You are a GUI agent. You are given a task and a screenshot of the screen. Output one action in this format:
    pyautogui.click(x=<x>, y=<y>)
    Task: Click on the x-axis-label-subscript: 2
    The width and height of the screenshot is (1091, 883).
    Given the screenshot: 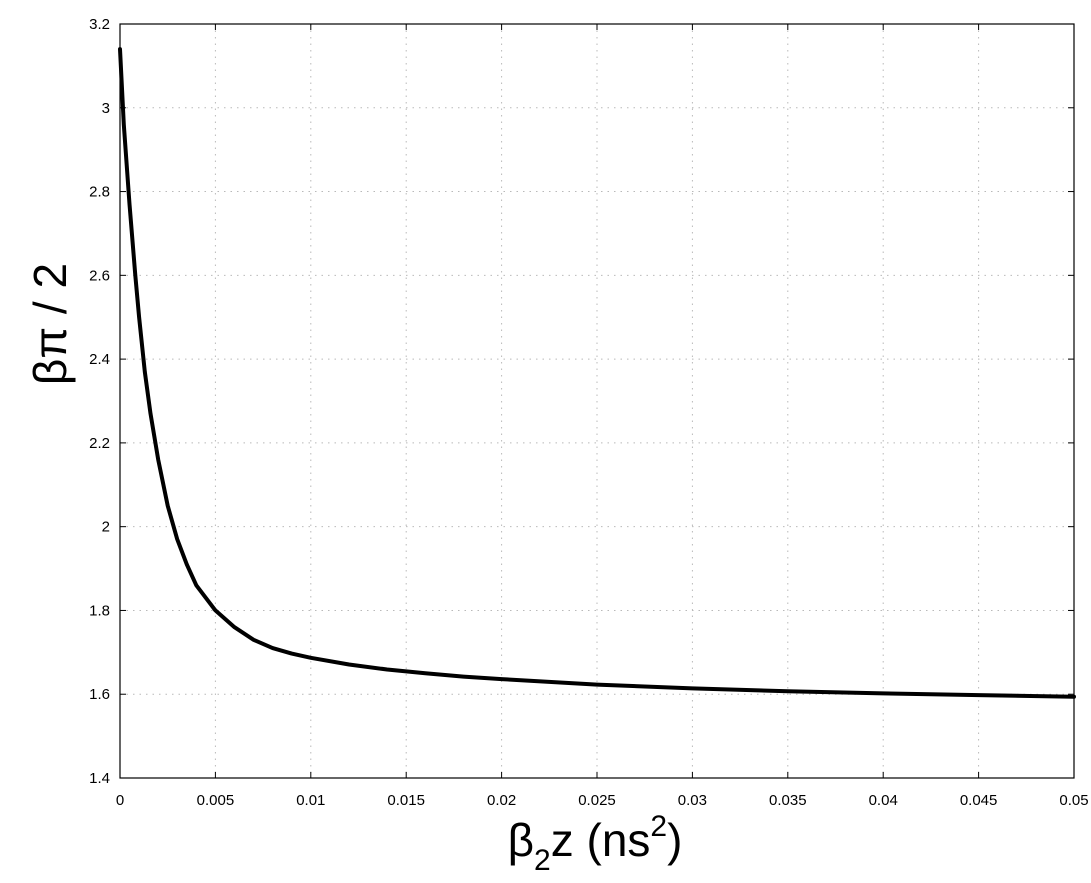 What is the action you would take?
    pyautogui.click(x=542, y=860)
    